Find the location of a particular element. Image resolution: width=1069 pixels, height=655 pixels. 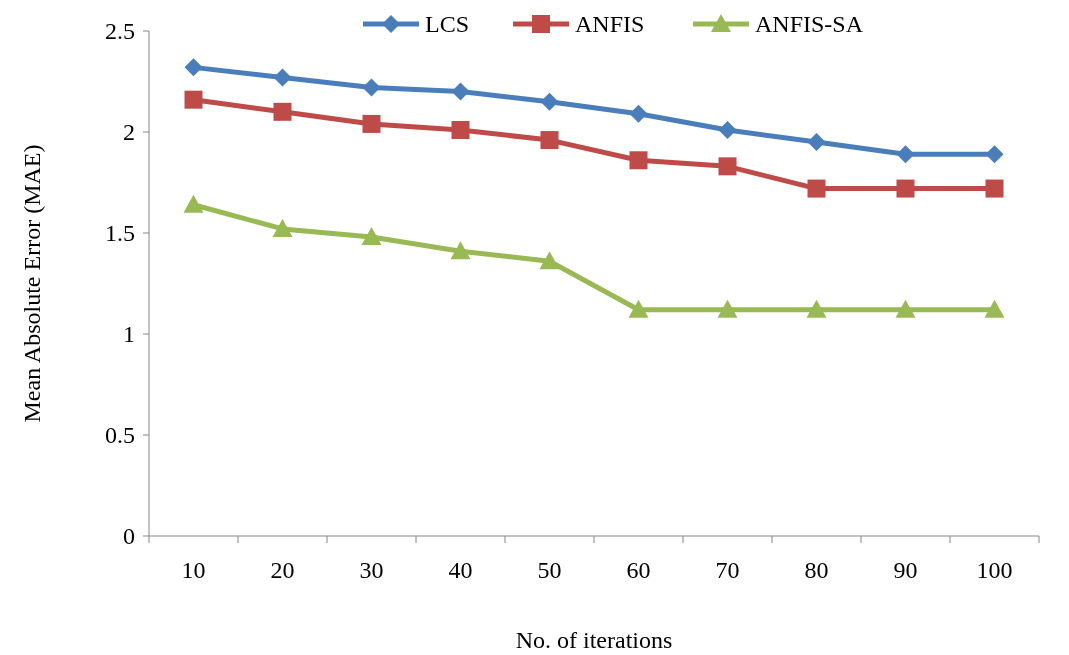

x-tick-label: 50 is located at coordinates (549, 570).